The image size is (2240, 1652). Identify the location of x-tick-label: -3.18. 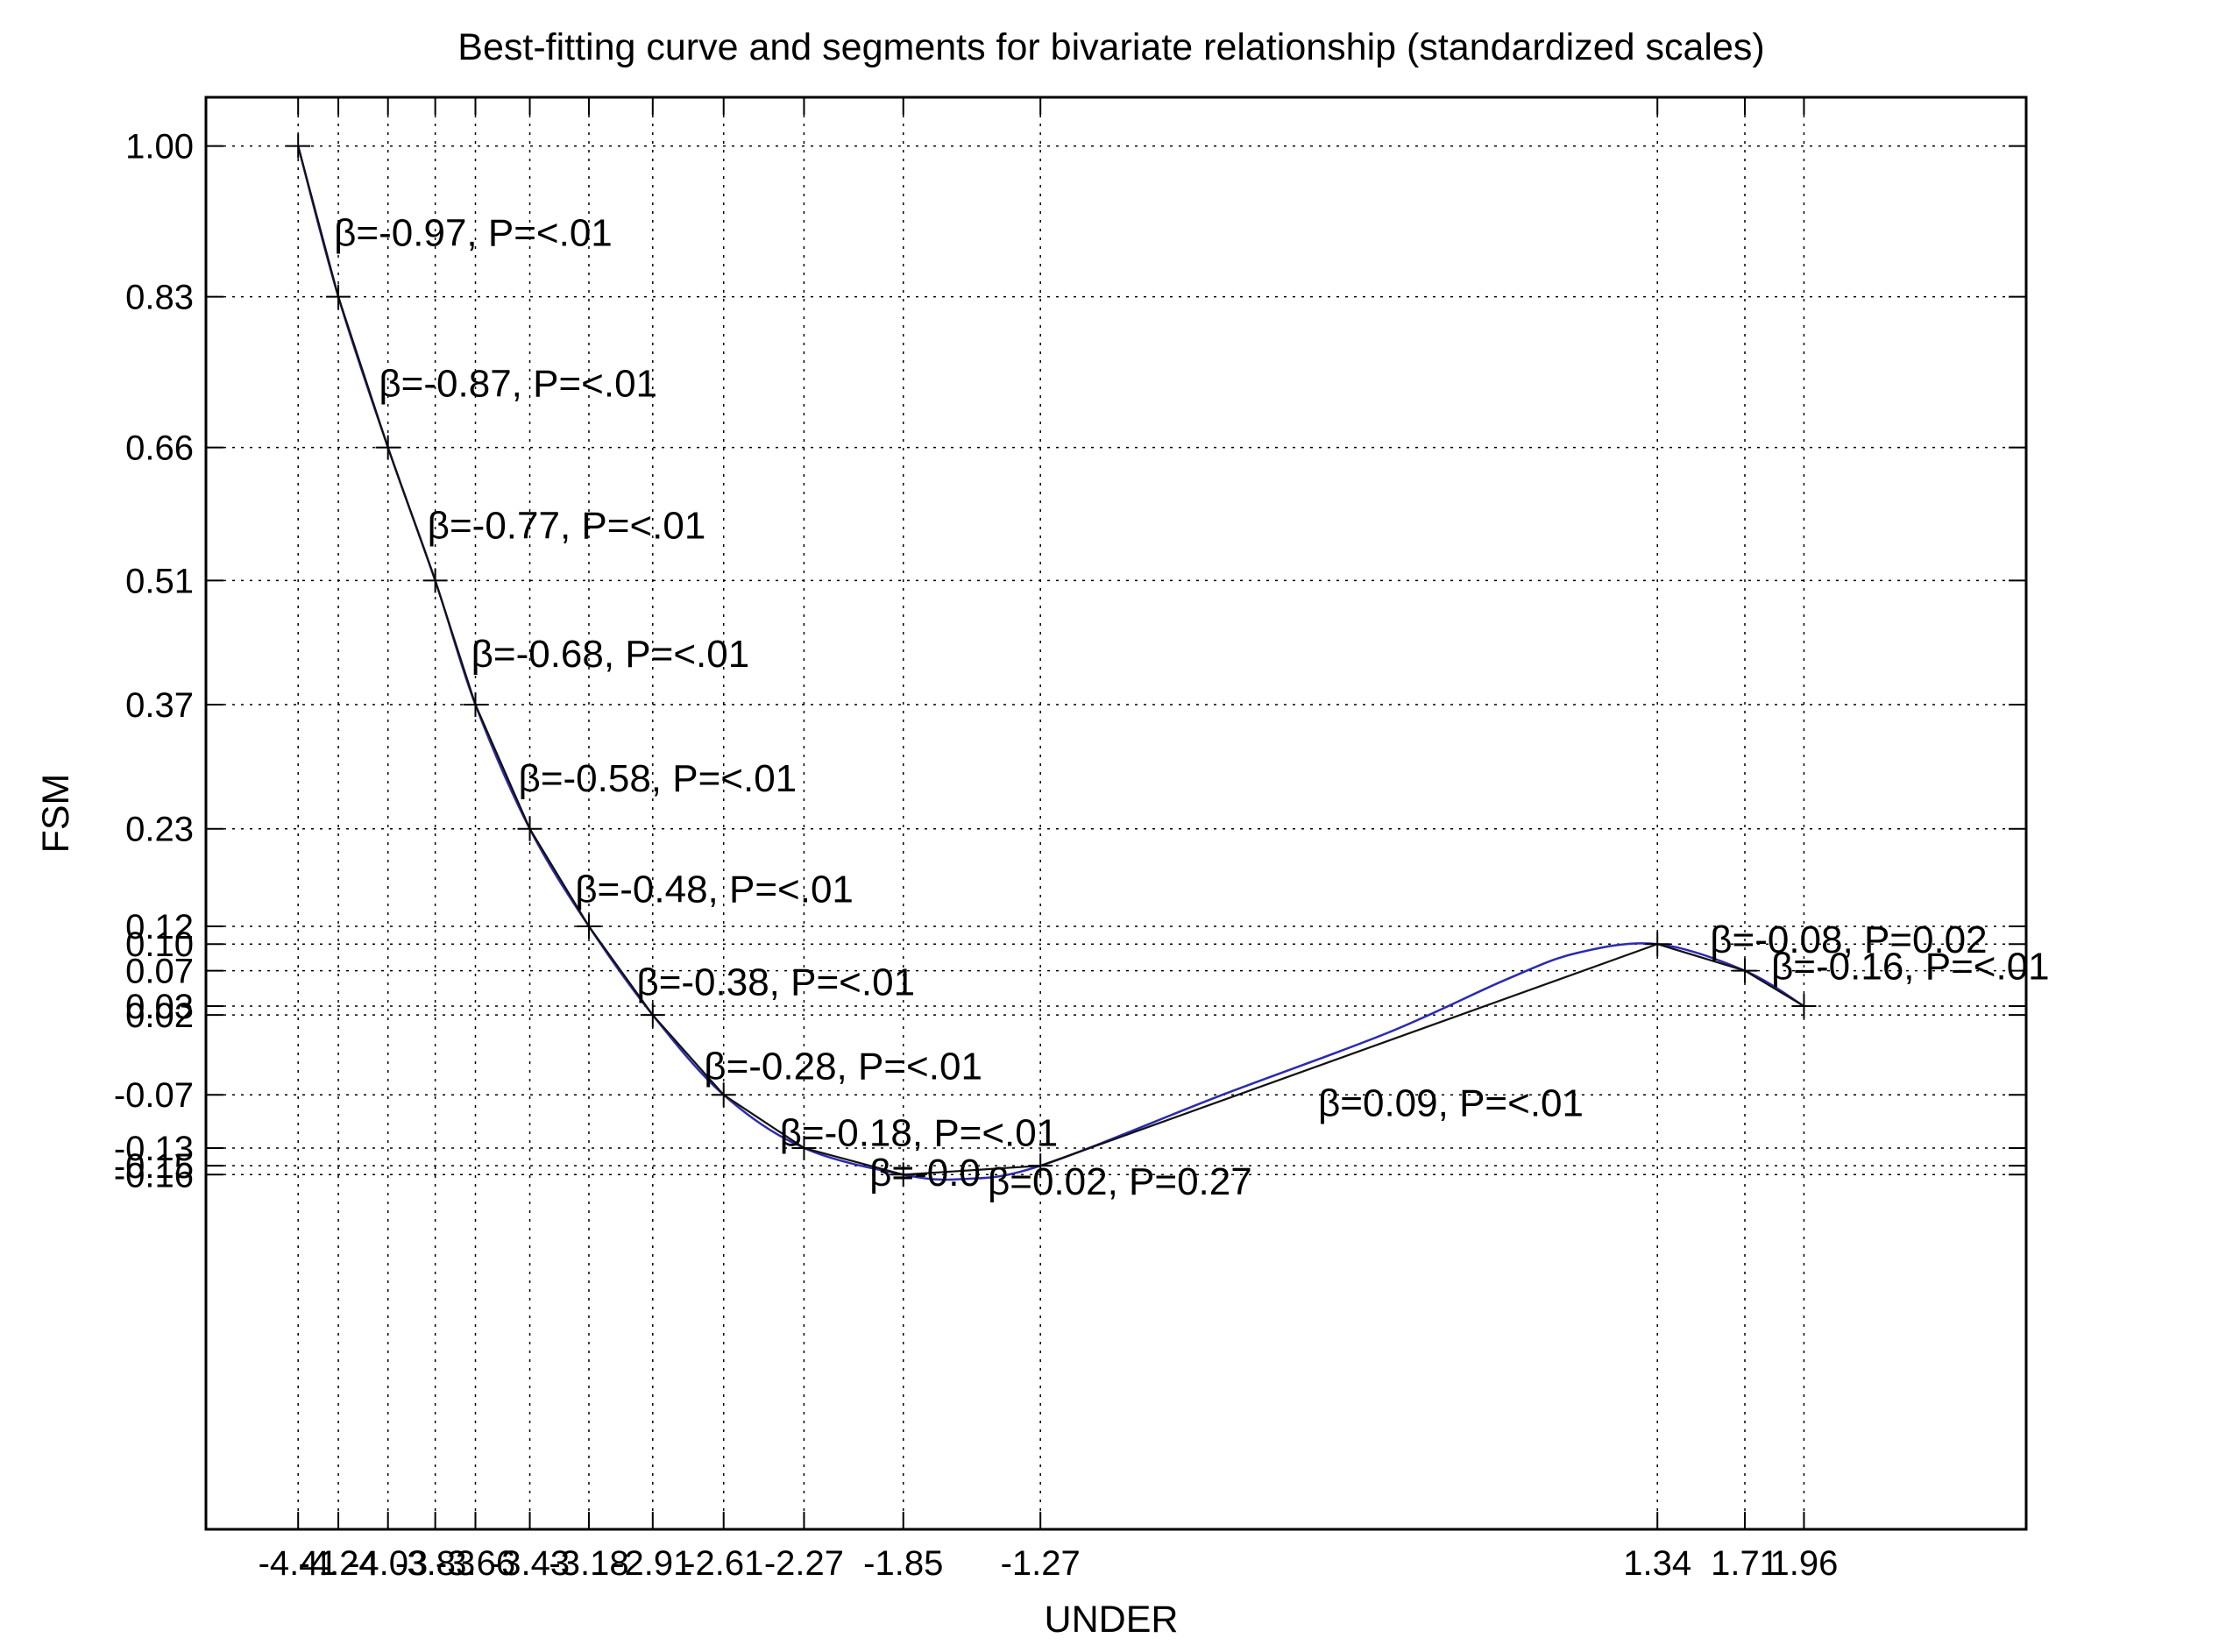
(588, 1563).